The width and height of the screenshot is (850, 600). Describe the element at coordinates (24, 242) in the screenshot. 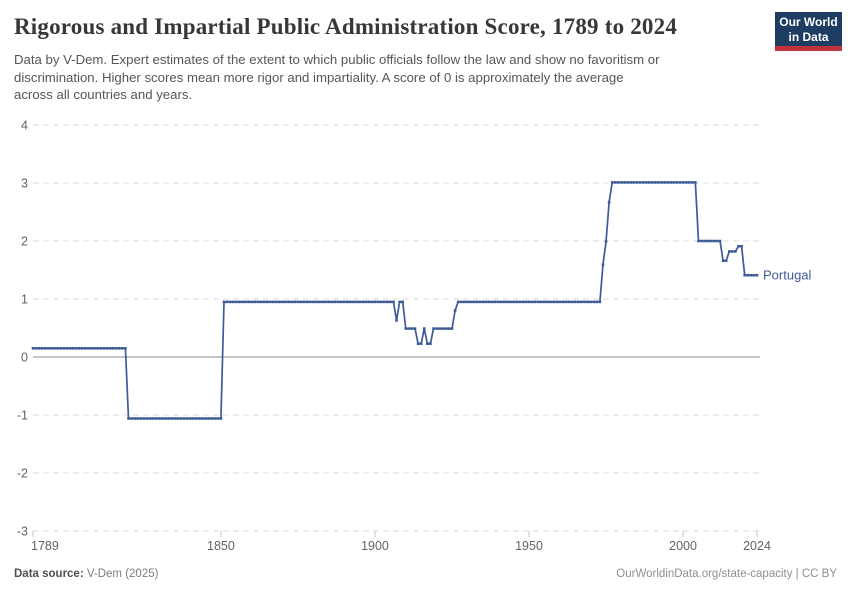

I see `y-tick-label: 2` at that location.